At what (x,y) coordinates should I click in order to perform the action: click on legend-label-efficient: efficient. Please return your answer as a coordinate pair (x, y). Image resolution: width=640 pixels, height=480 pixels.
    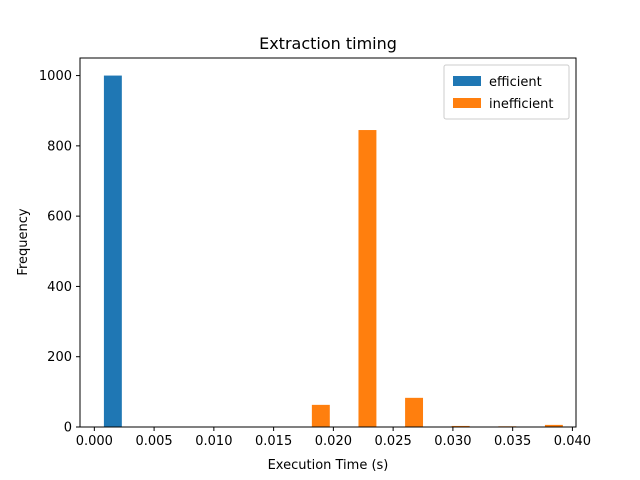
    Looking at the image, I should click on (515, 82).